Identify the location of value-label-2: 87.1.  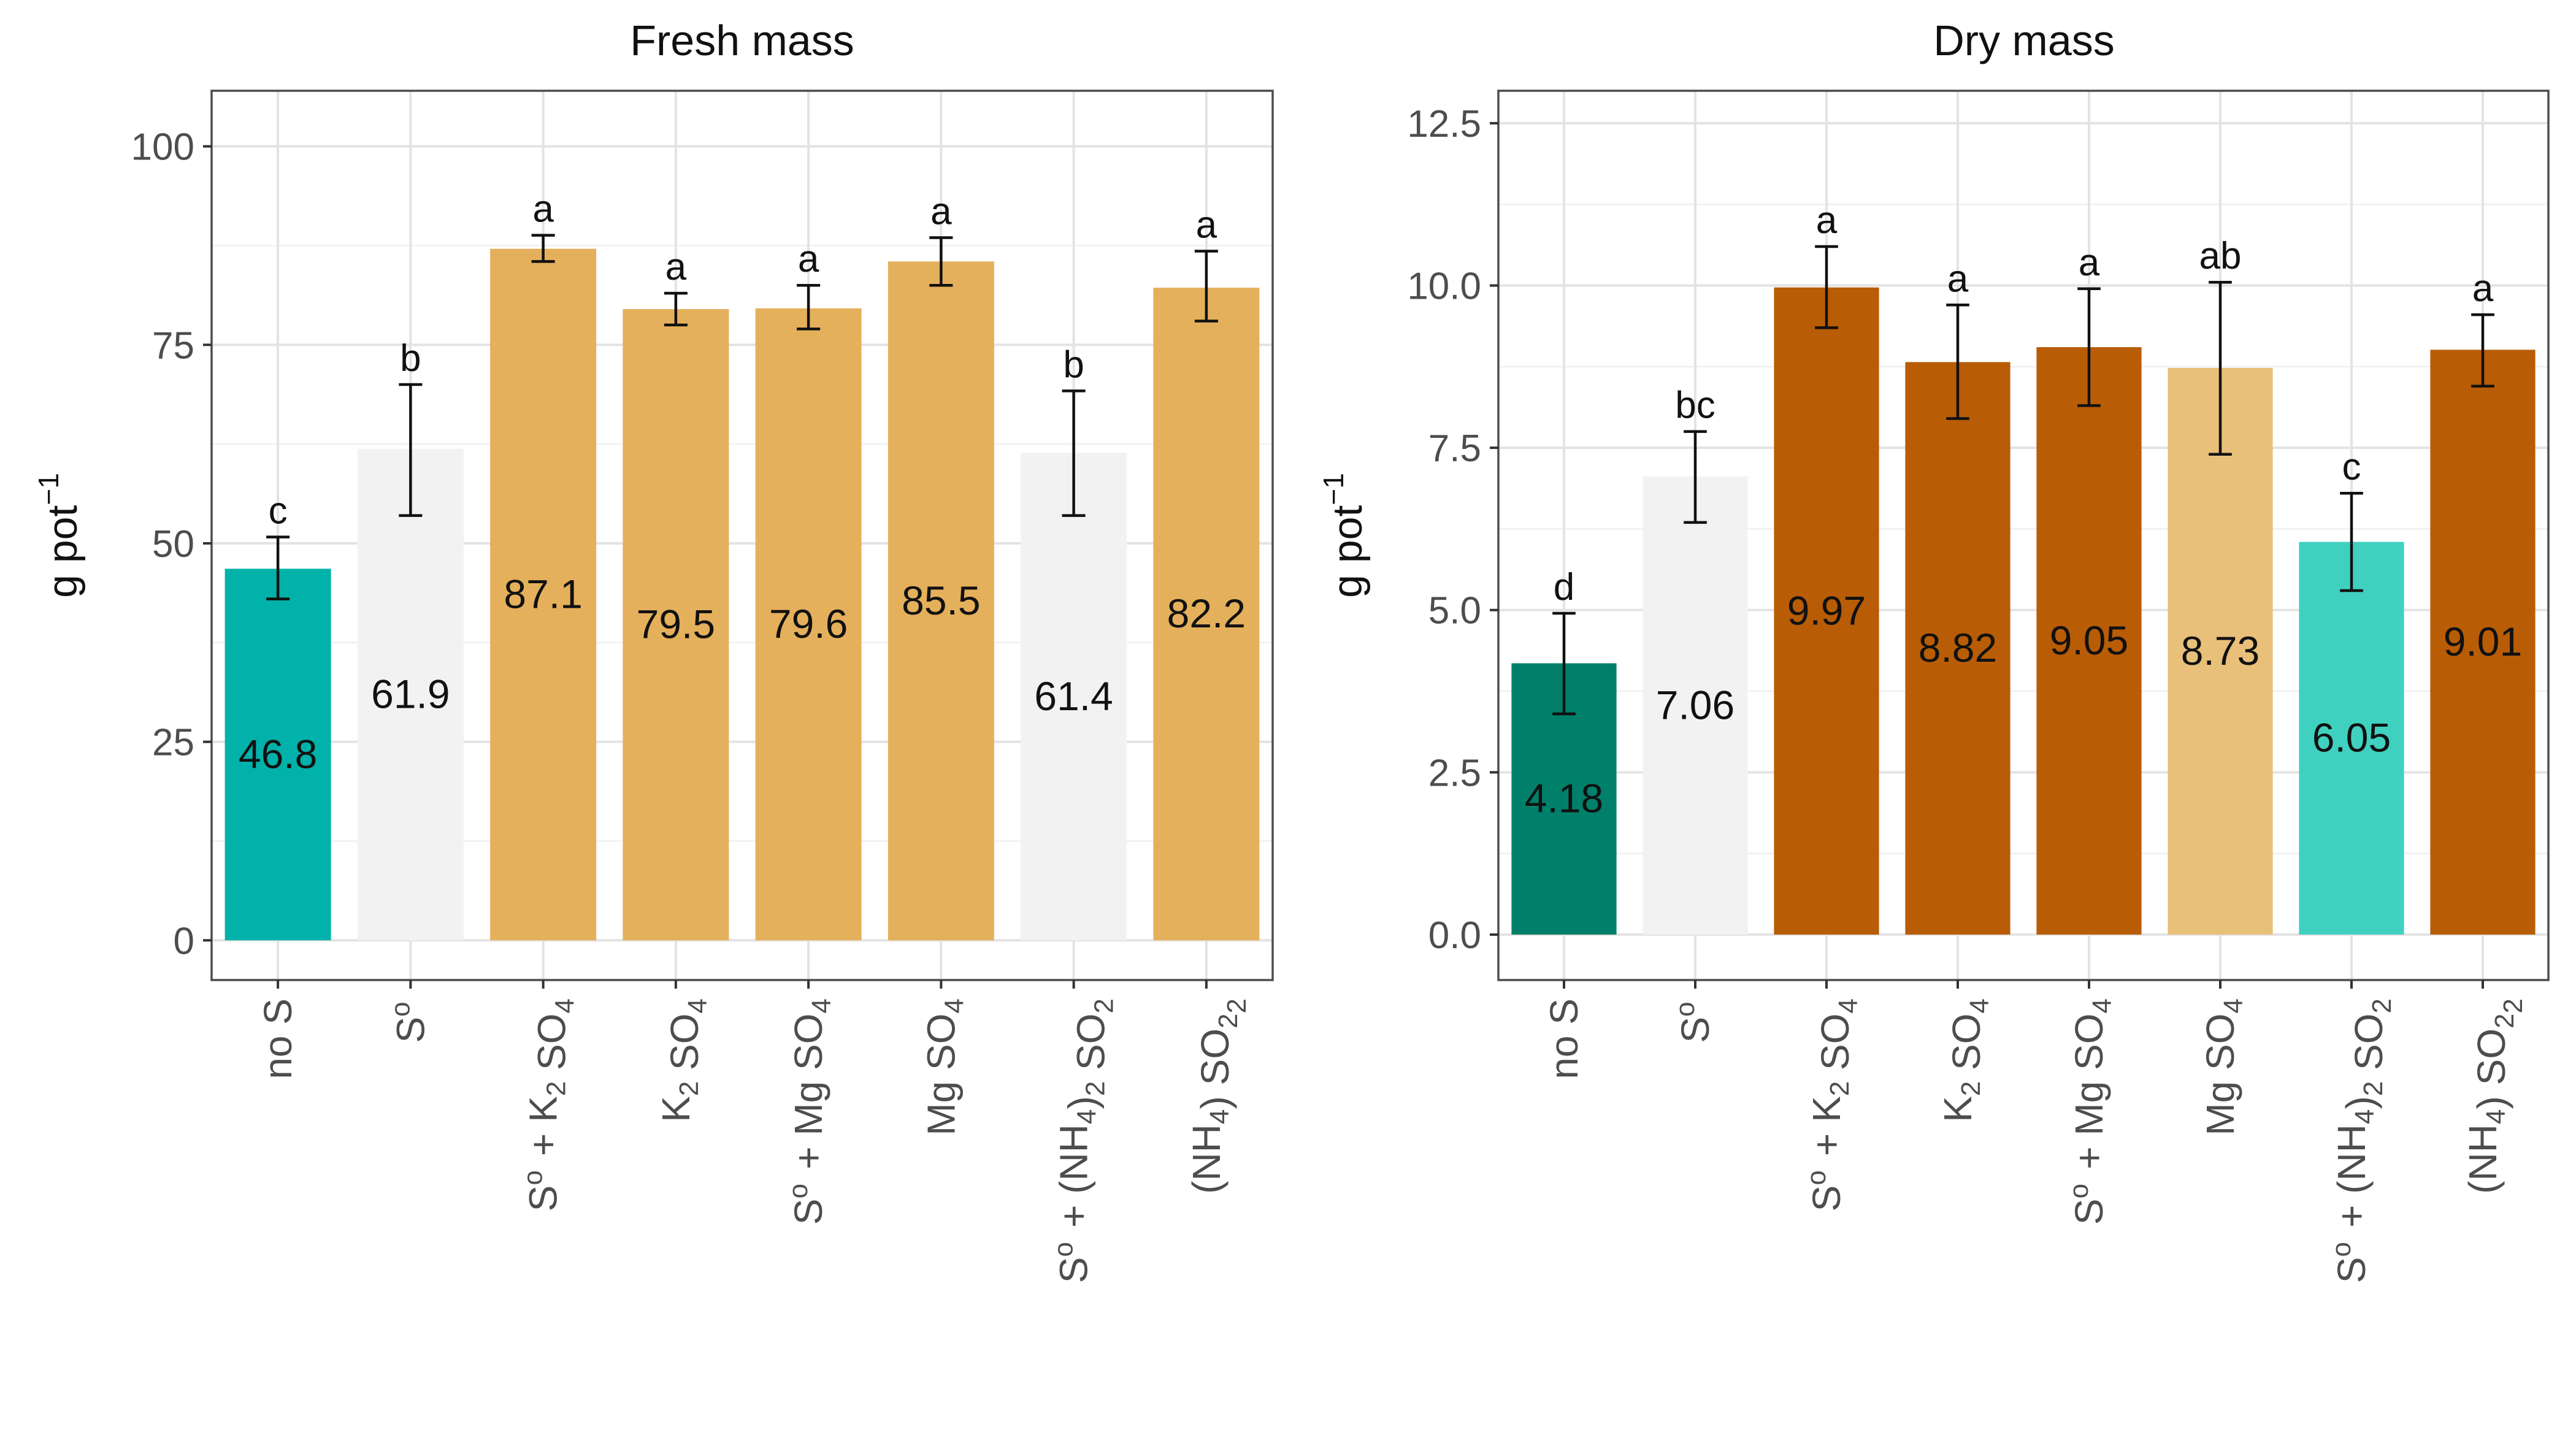
(543, 593).